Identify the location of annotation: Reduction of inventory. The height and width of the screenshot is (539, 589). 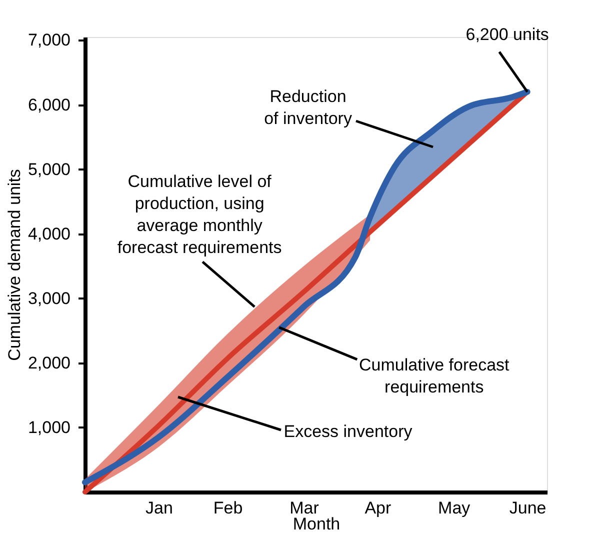
(308, 107).